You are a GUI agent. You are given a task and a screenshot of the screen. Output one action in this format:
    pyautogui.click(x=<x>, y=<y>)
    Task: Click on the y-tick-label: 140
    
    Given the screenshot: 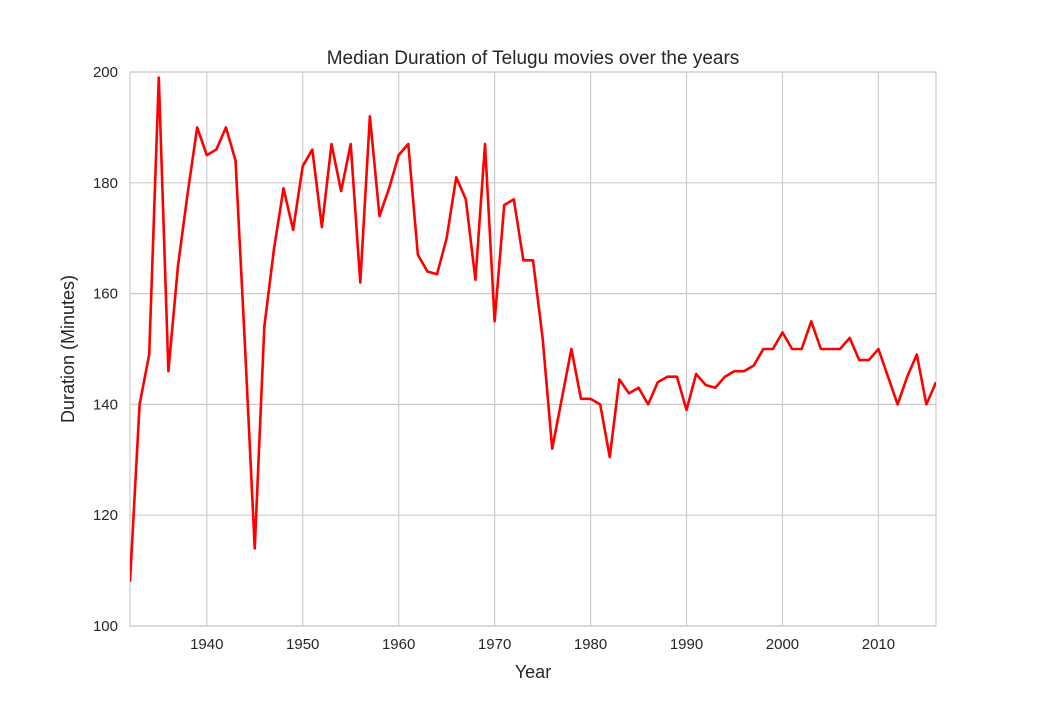 What is the action you would take?
    pyautogui.click(x=105, y=404)
    